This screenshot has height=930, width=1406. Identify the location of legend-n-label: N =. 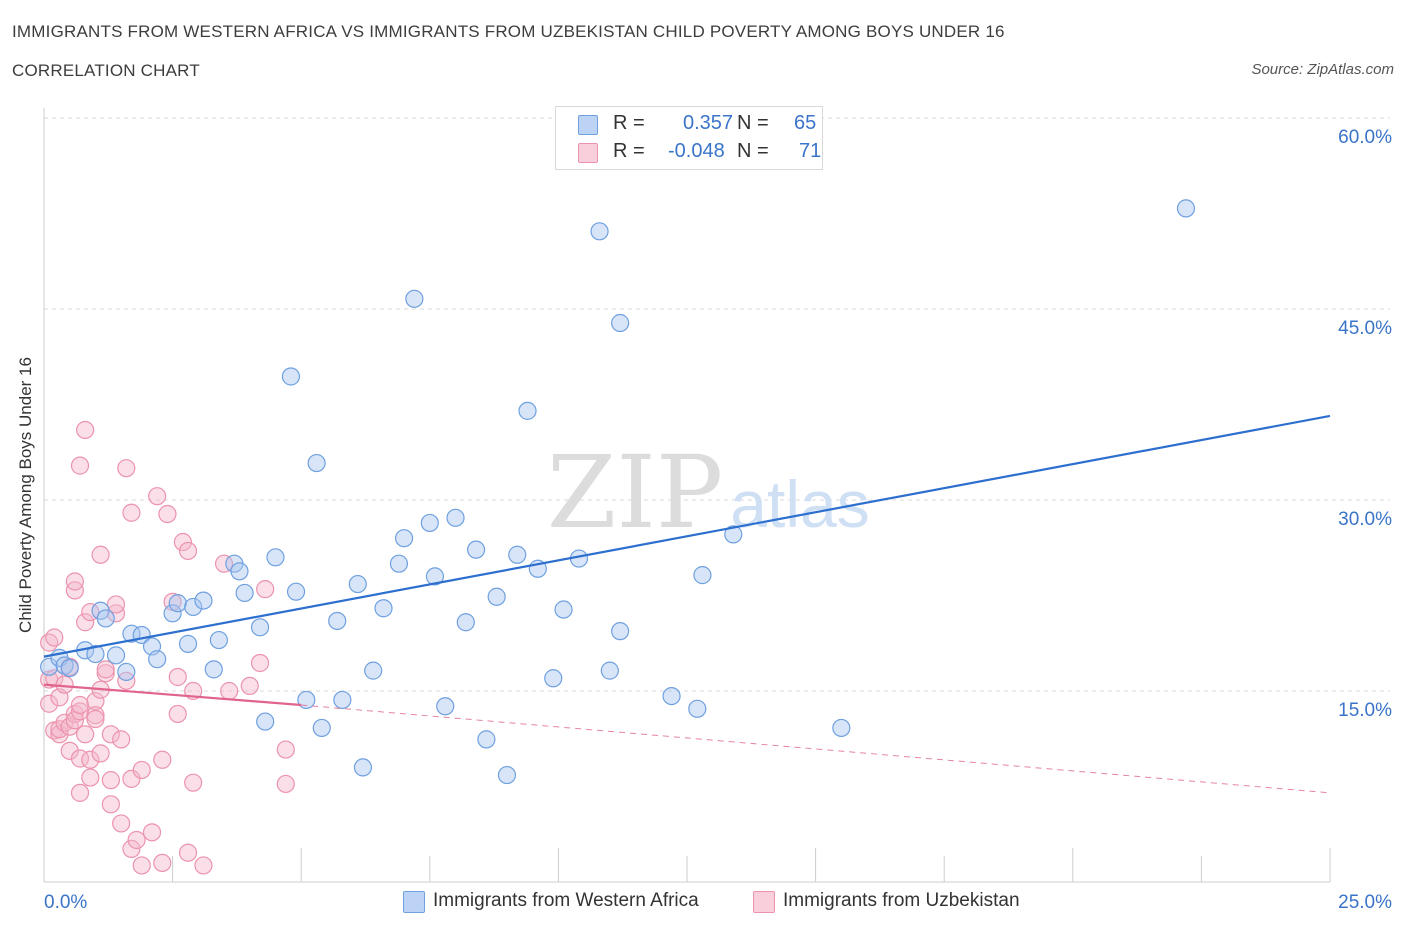
(753, 123).